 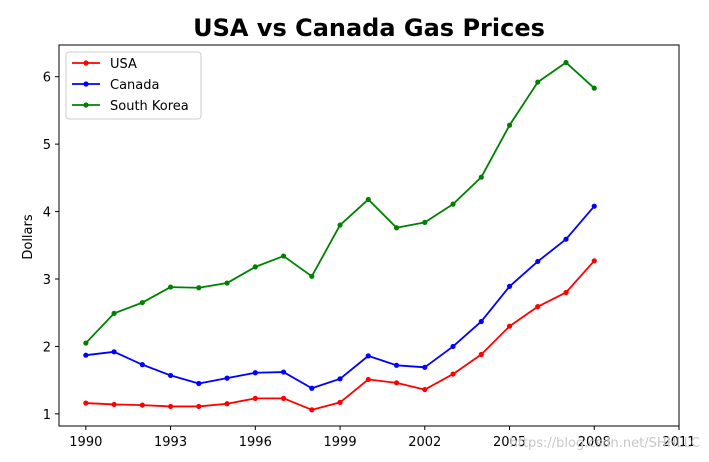 What do you see at coordinates (51, 247) in the screenshot?
I see `y-axis: 1 2 3 4 5 6` at bounding box center [51, 247].